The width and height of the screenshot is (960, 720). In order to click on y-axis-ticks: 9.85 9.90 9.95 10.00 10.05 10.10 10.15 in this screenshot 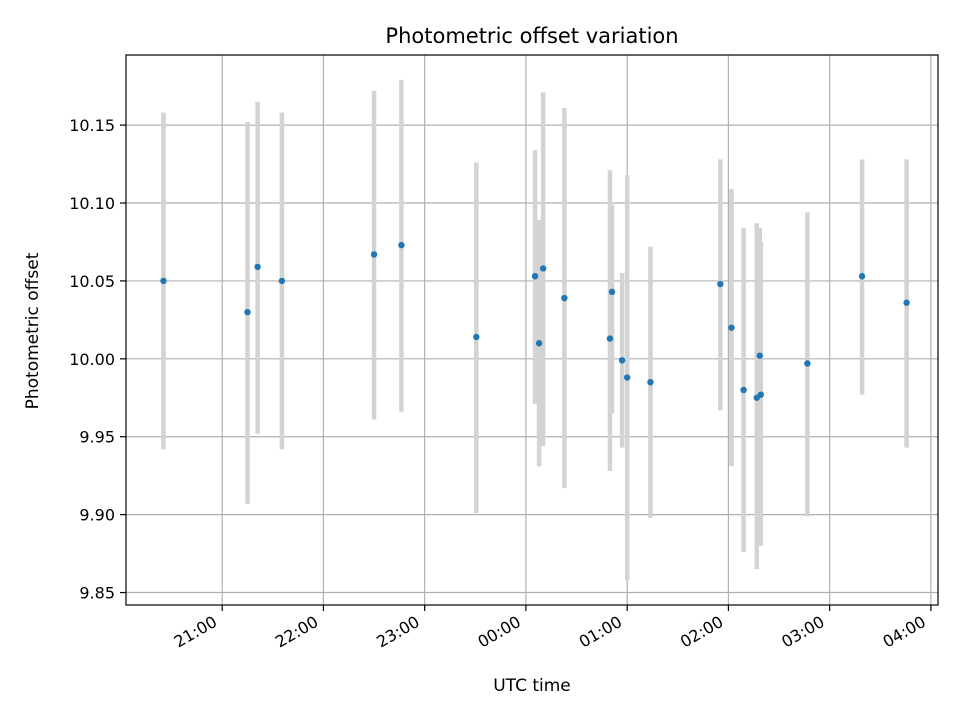, I will do `click(97, 359)`.